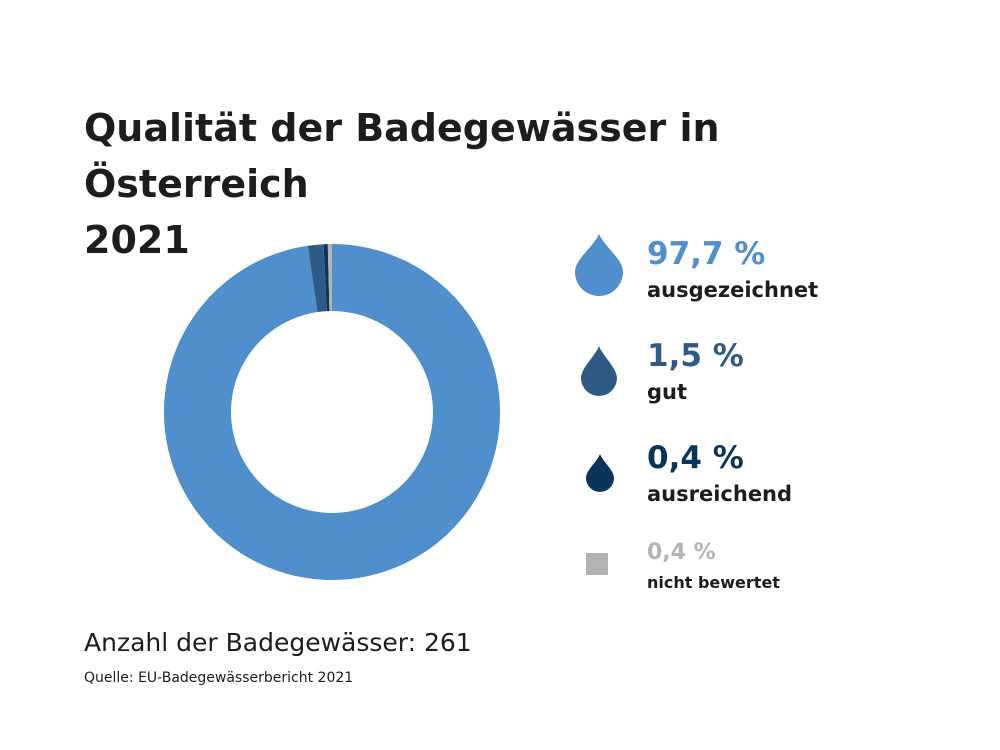  What do you see at coordinates (317, 278) in the screenshot?
I see `donut-slice-gut` at bounding box center [317, 278].